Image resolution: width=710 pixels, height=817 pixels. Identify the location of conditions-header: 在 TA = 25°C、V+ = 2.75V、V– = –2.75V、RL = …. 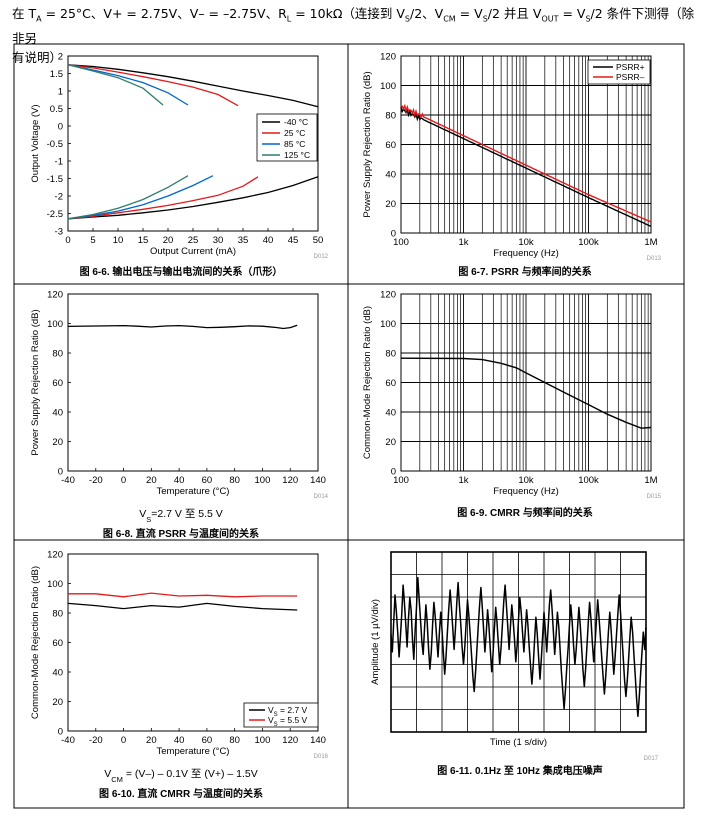
(357, 35).